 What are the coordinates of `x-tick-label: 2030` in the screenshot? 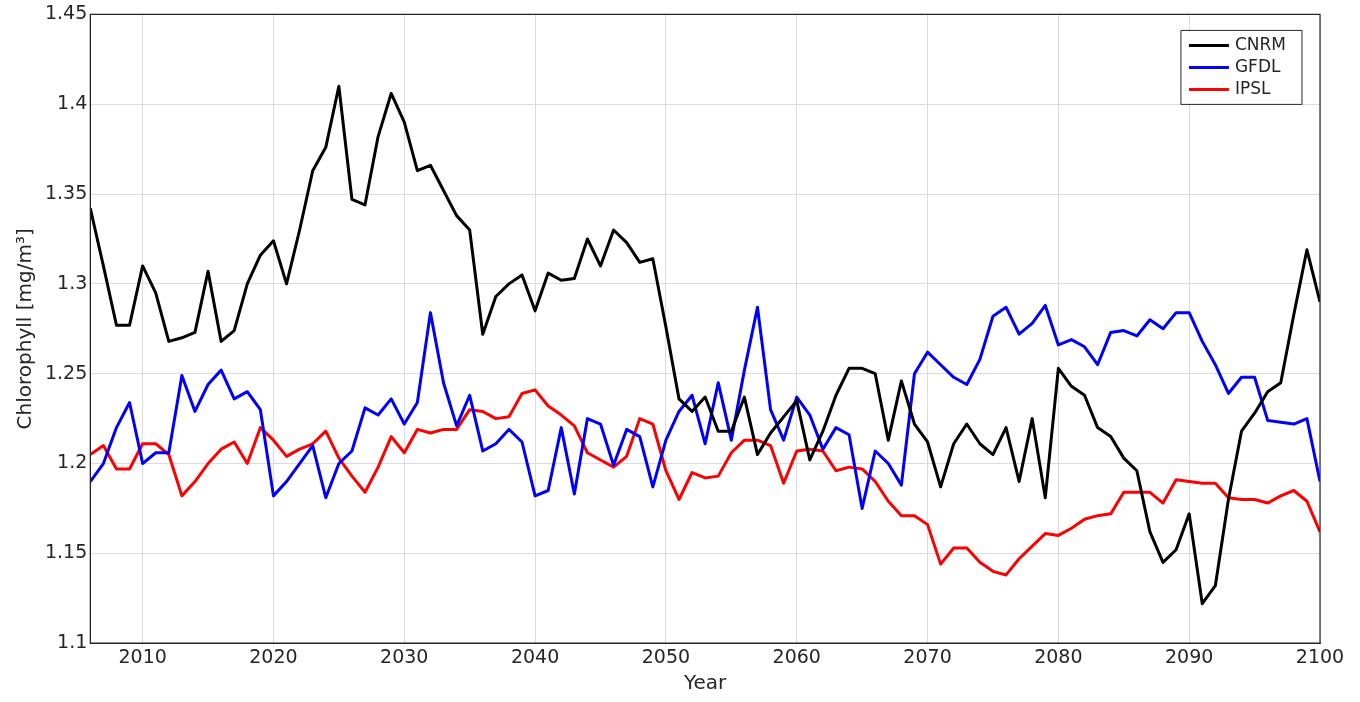 It's located at (404, 655).